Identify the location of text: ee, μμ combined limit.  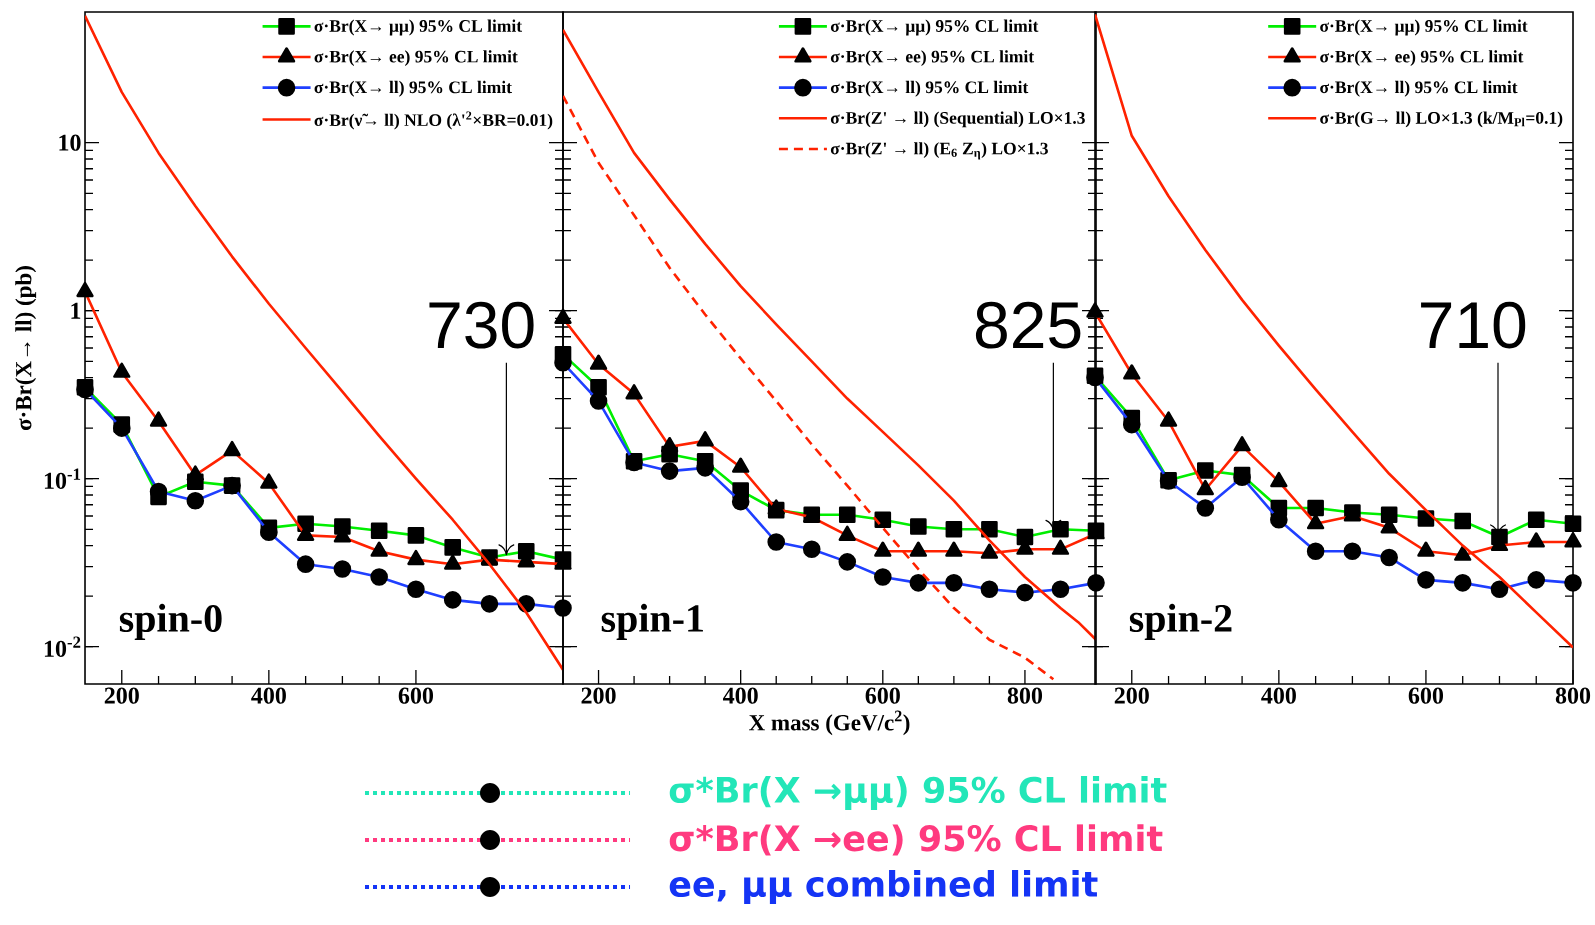
(883, 887).